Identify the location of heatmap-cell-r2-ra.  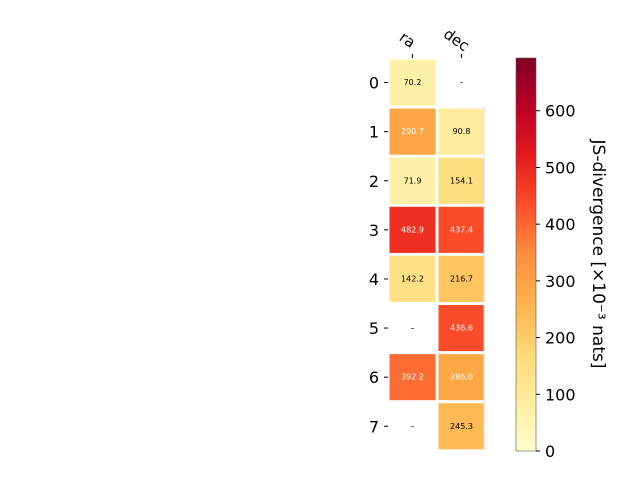
(412, 180).